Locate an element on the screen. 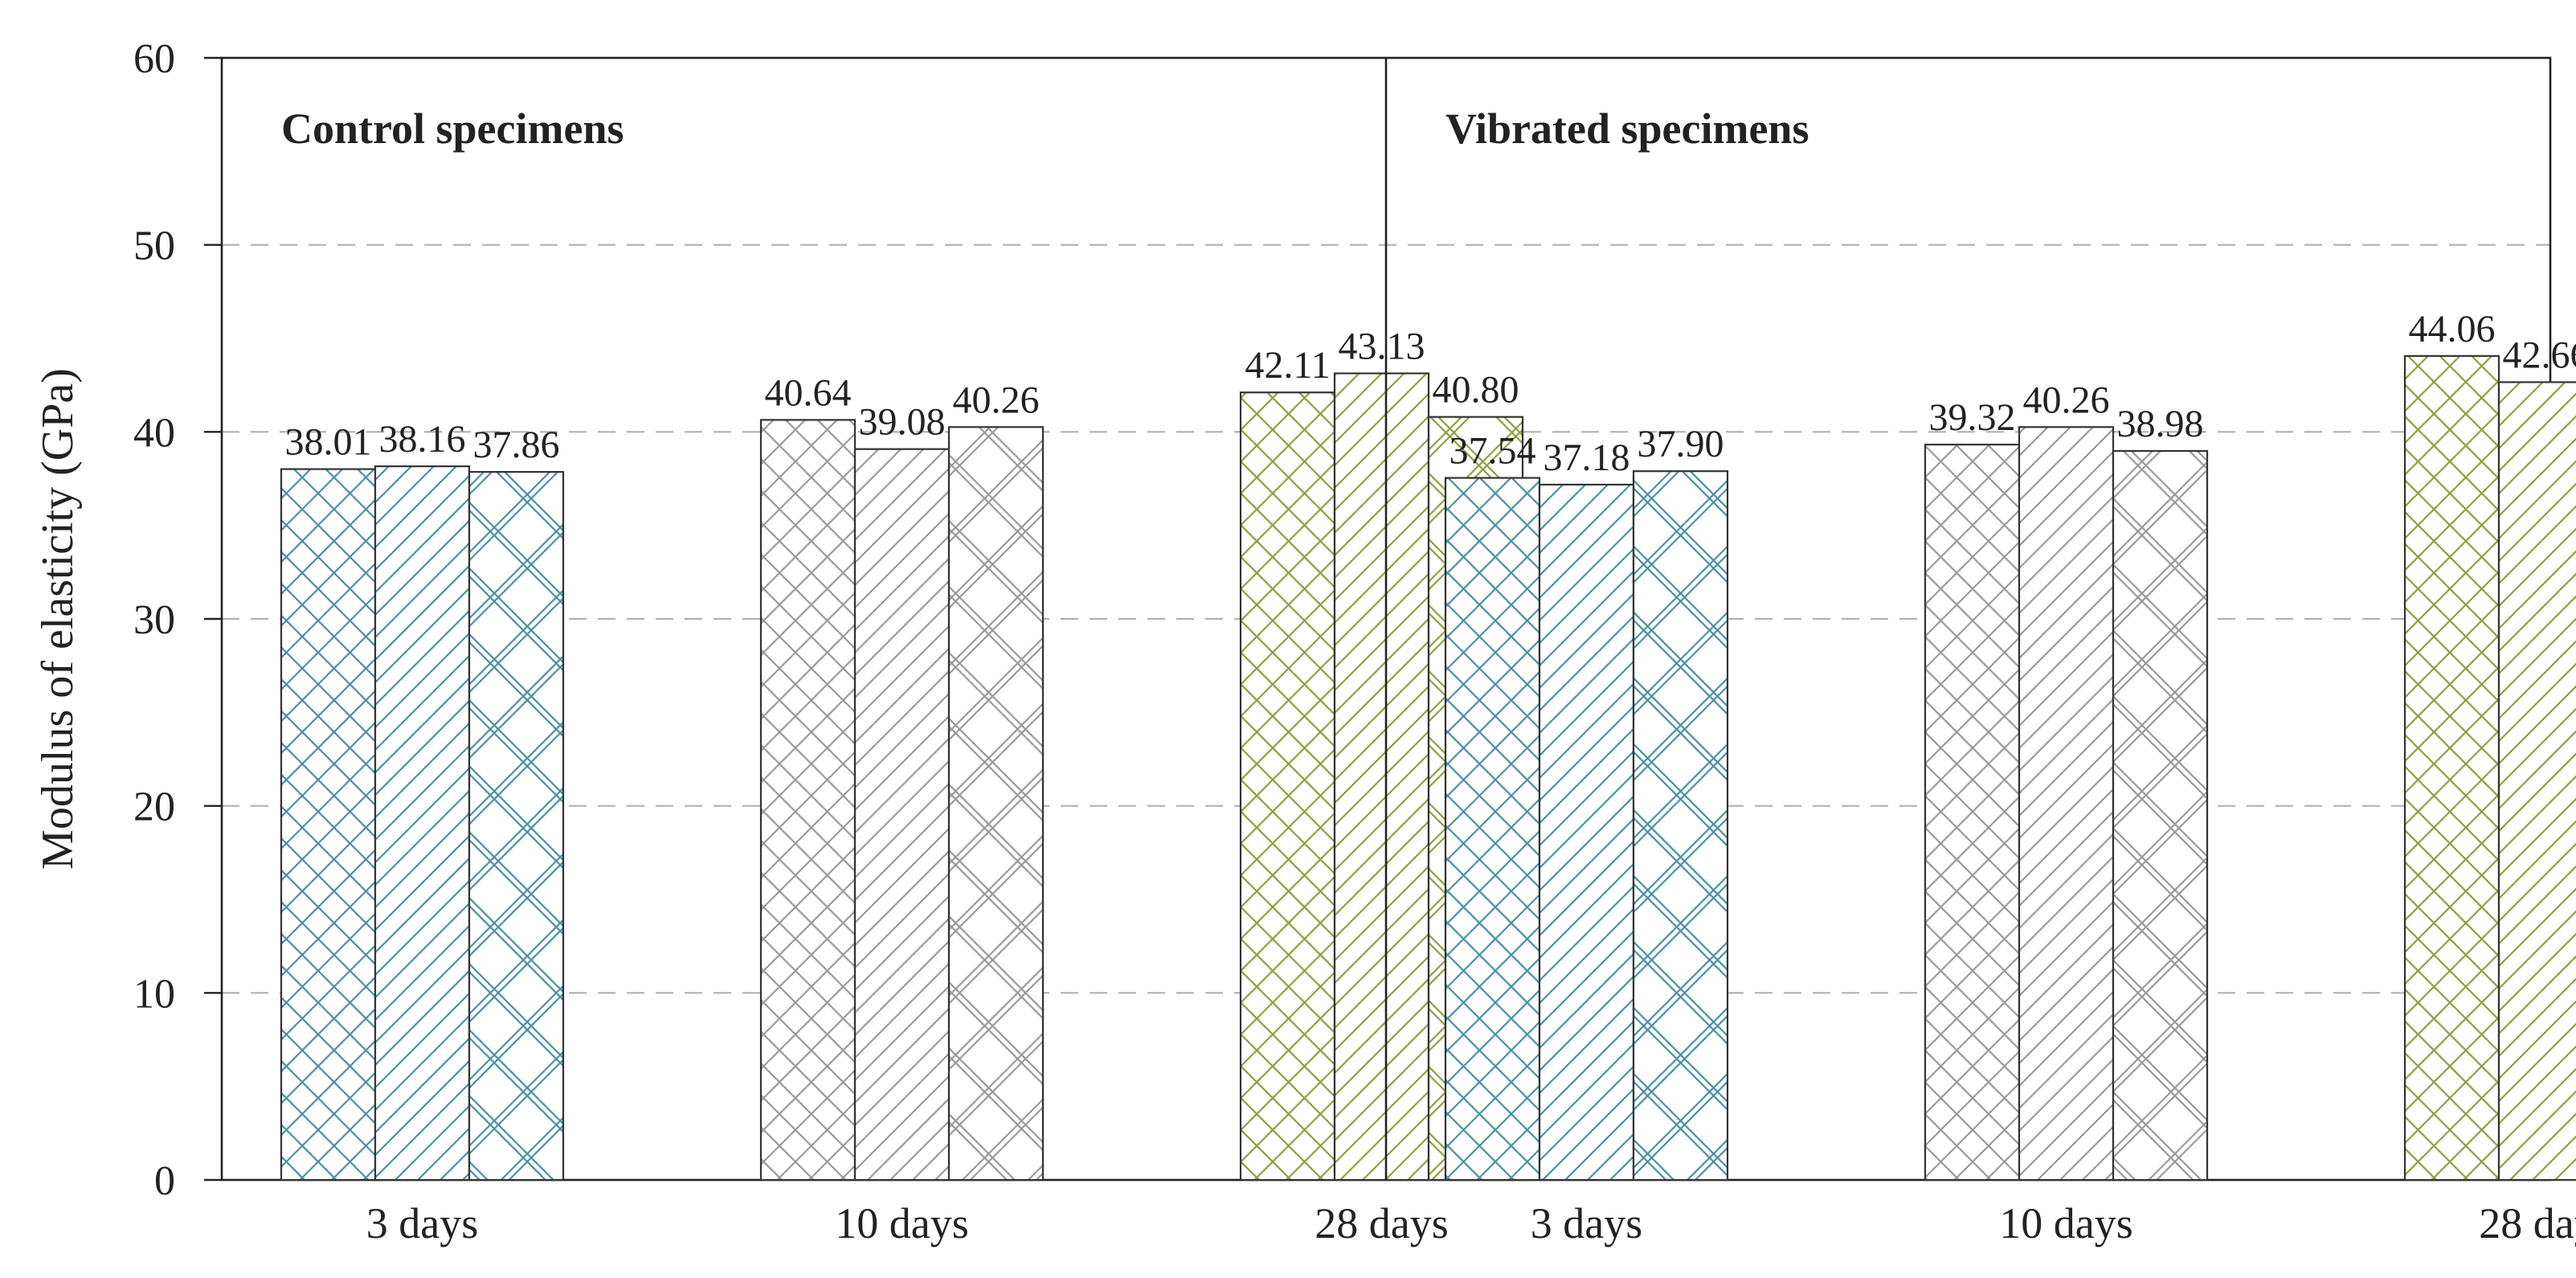 Image resolution: width=2576 pixels, height=1278 pixels. data-label: 44.06 is located at coordinates (2452, 329).